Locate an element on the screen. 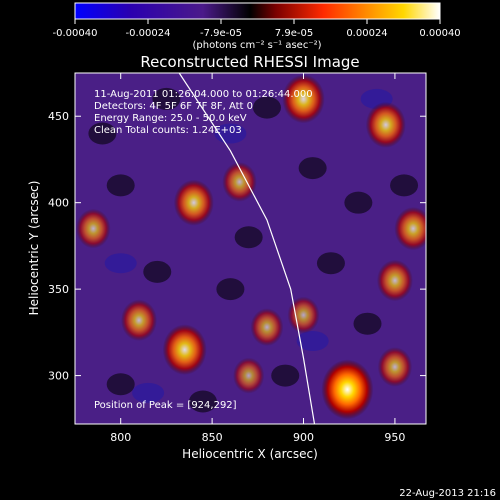  y-tick-label: 400 is located at coordinates (58, 203).